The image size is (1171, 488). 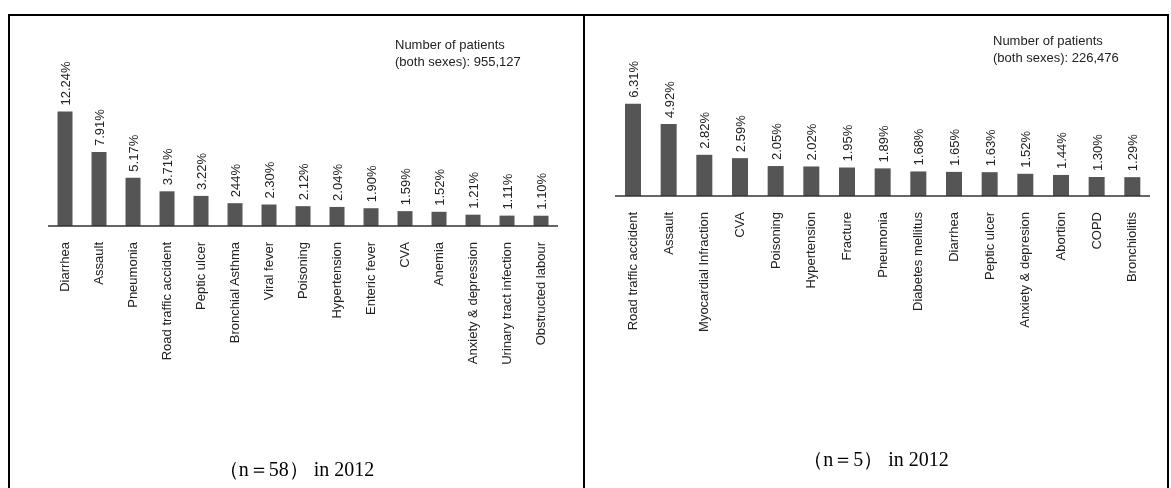 What do you see at coordinates (438, 264) in the screenshot?
I see `x-tick-label: Anemia` at bounding box center [438, 264].